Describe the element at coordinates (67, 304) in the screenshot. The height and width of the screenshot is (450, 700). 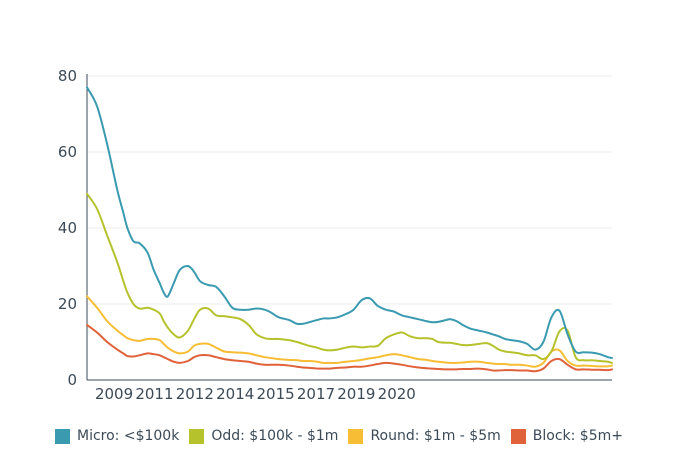
I see `y-tick-label: 20` at that location.